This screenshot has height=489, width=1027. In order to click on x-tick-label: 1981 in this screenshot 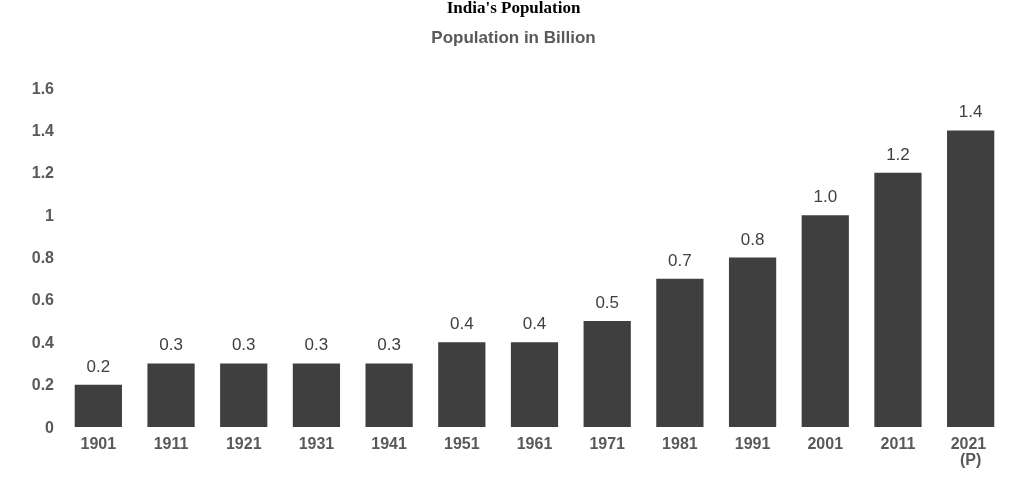, I will do `click(680, 443)`.